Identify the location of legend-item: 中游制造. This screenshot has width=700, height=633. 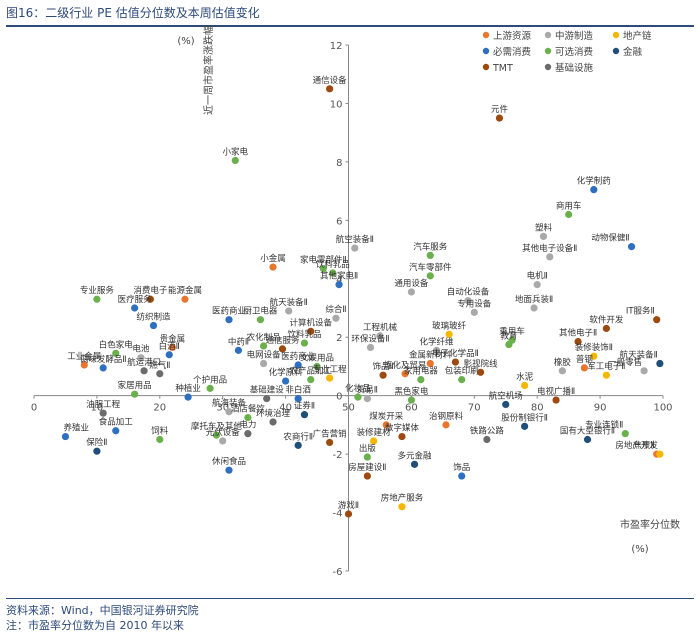
(574, 36).